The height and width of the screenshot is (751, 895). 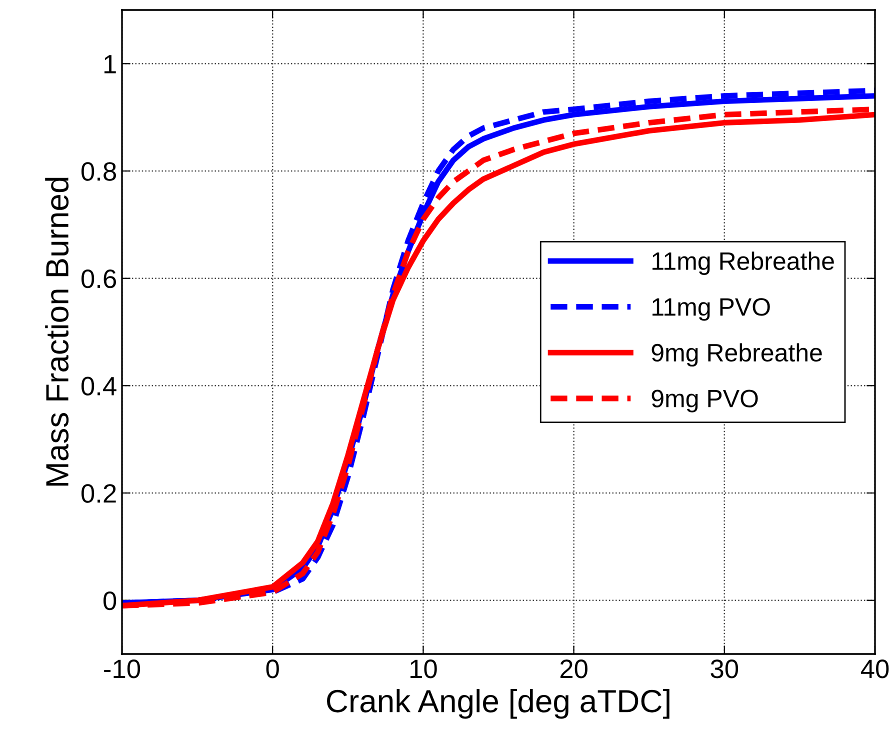 What do you see at coordinates (122, 669) in the screenshot?
I see `x-tick-label: -10` at bounding box center [122, 669].